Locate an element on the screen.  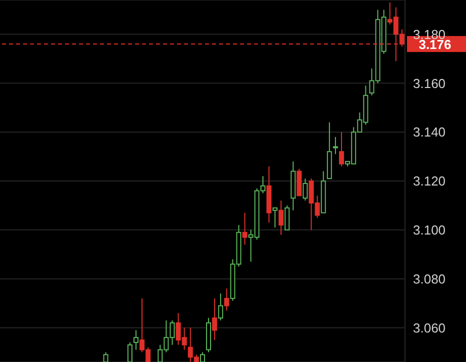
y-tick-label: 3.120 is located at coordinates (429, 181).